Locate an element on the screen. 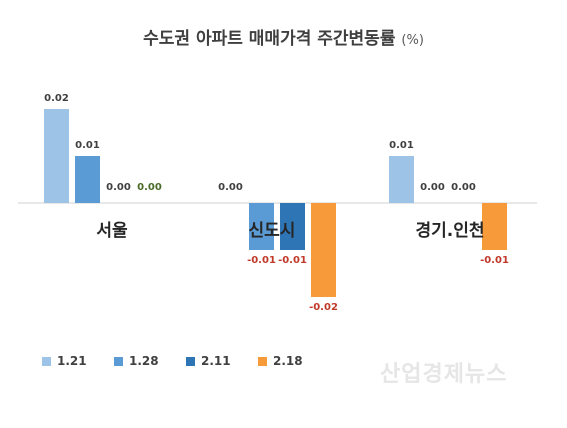  data-label-1-28-1: -0.01 is located at coordinates (261, 260).